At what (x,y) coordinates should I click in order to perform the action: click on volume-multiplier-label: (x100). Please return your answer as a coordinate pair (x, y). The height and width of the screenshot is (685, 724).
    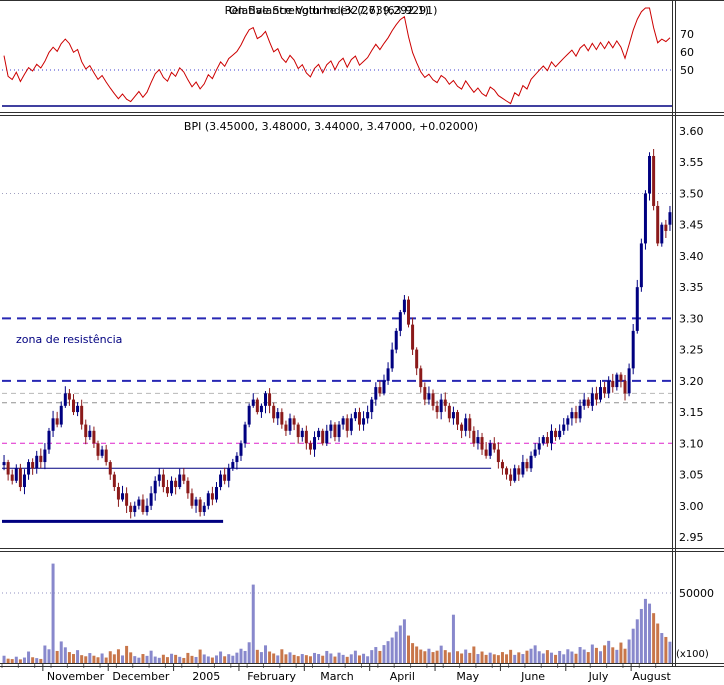
    Looking at the image, I should click on (692, 654).